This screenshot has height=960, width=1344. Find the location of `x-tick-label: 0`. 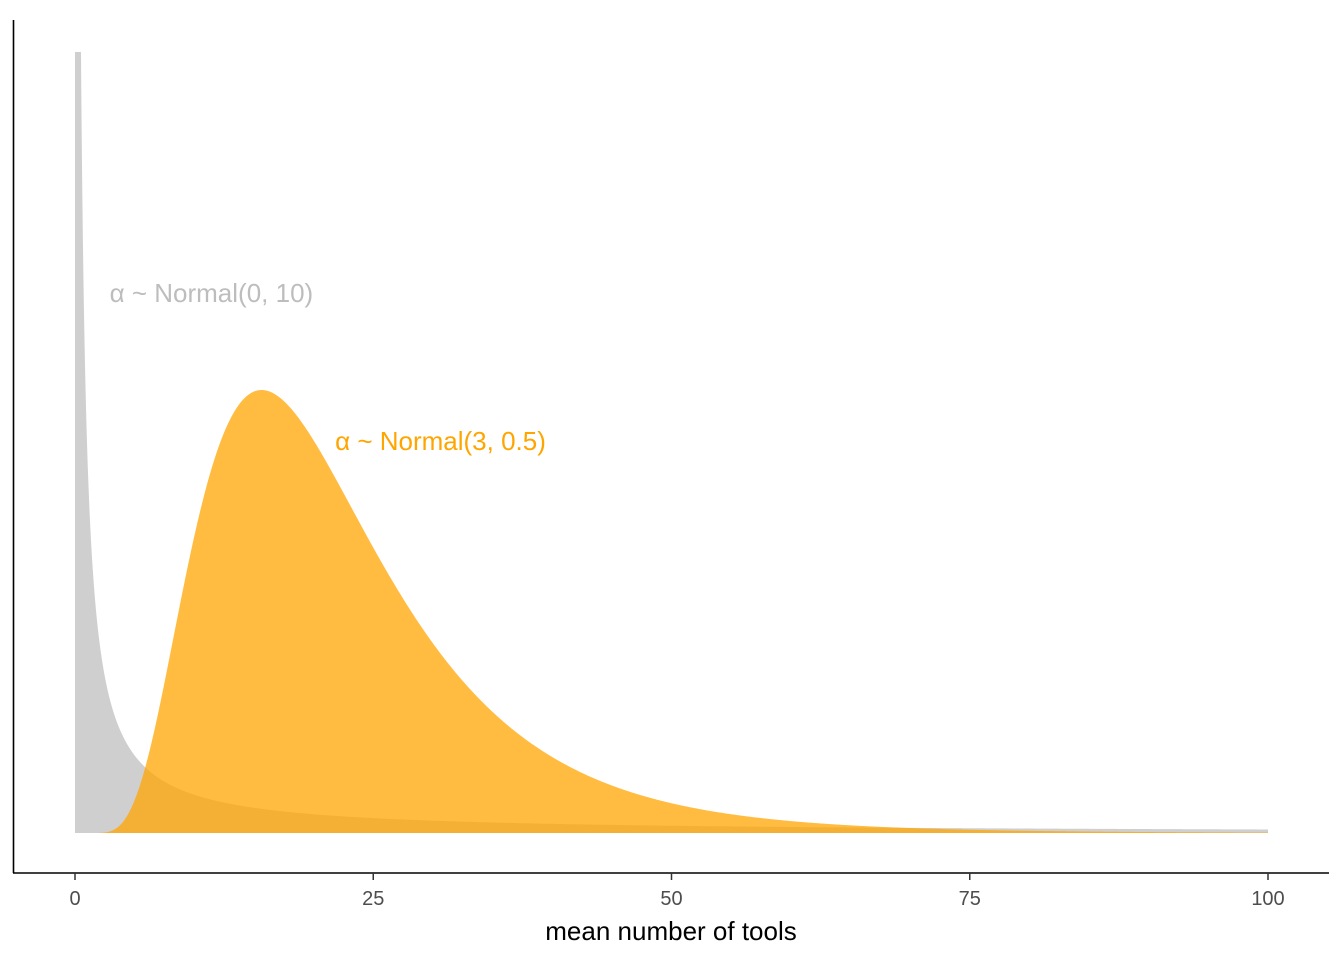

x-tick-label: 0 is located at coordinates (74, 899).